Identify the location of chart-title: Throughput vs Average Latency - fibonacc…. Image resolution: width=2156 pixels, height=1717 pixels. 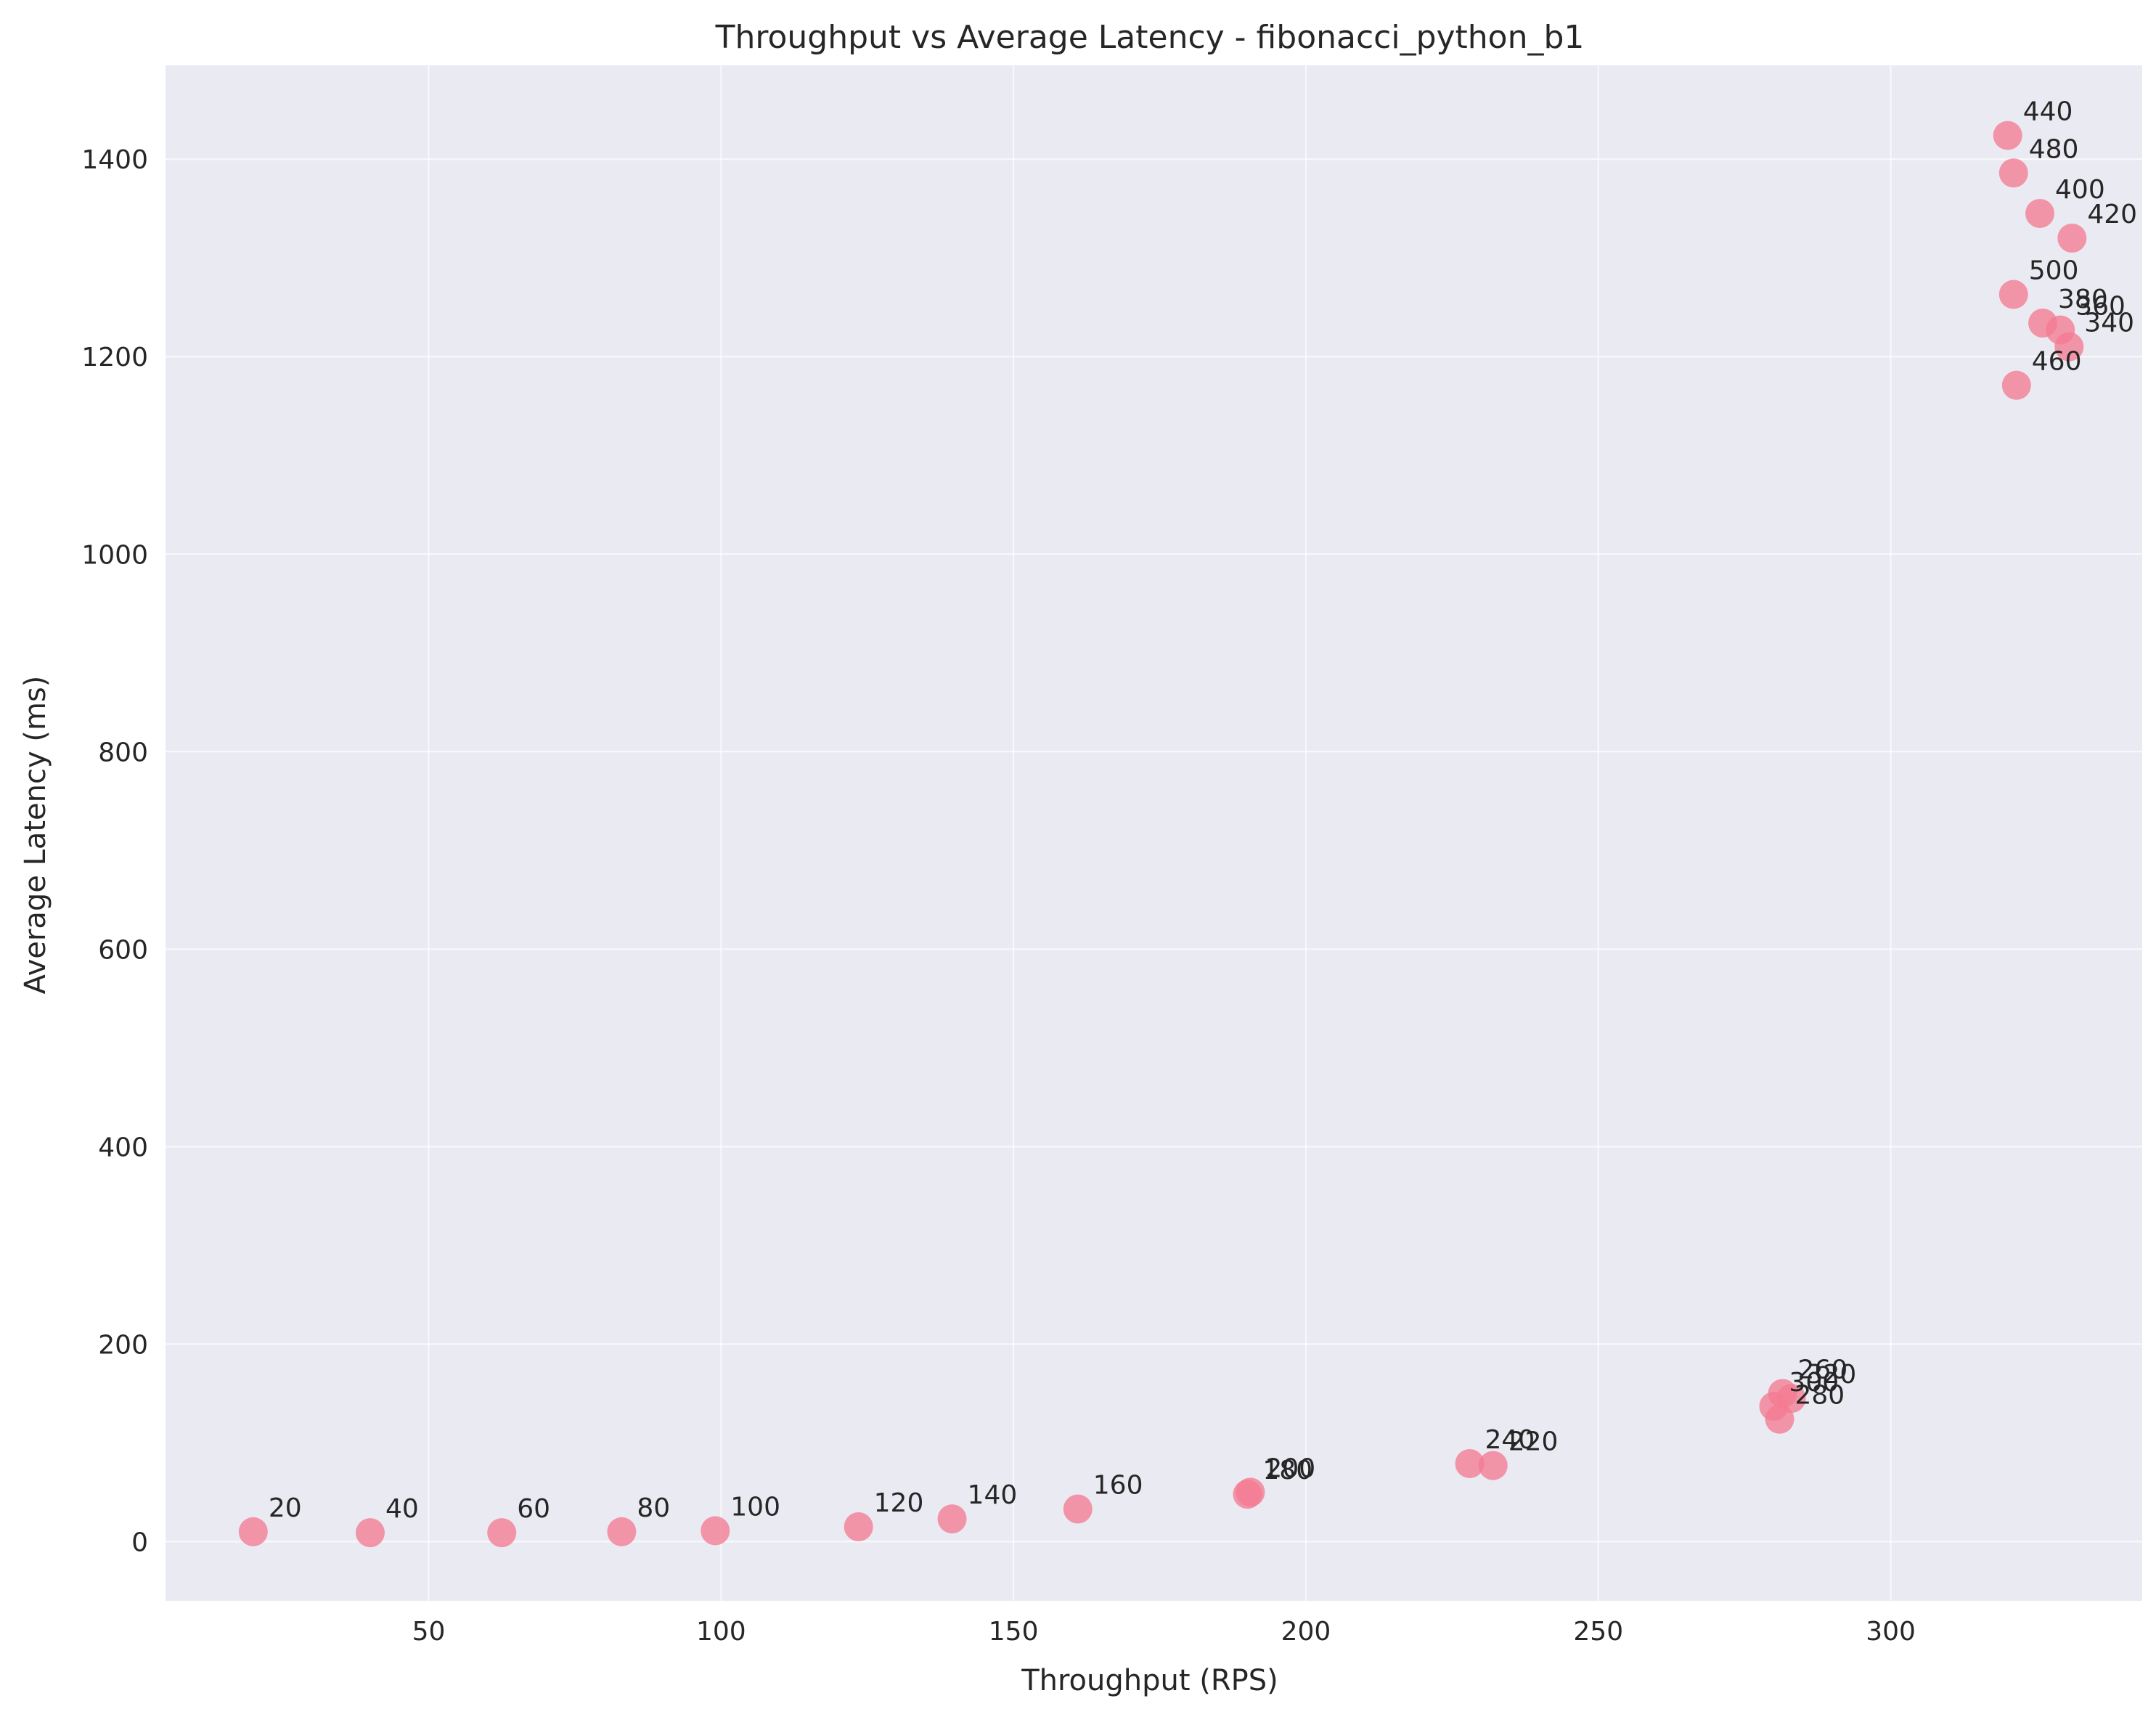
(1150, 37).